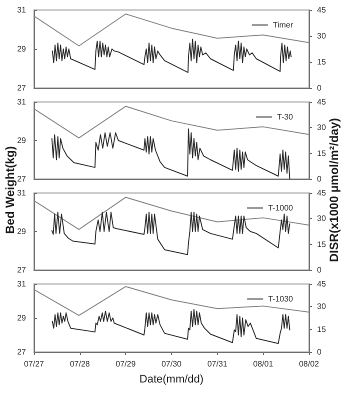 The height and width of the screenshot is (396, 344). I want to click on x-tick-label: 07/30, so click(171, 364).